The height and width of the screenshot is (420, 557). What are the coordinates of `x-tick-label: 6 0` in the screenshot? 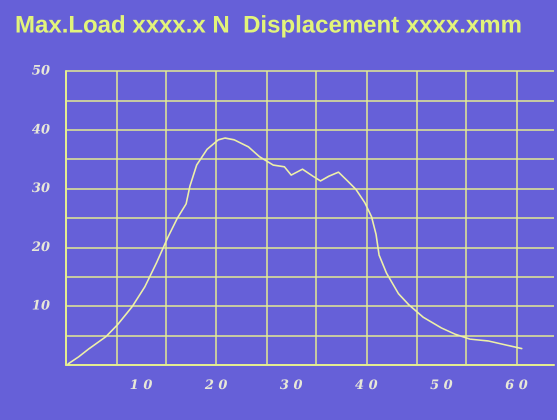 It's located at (516, 385).